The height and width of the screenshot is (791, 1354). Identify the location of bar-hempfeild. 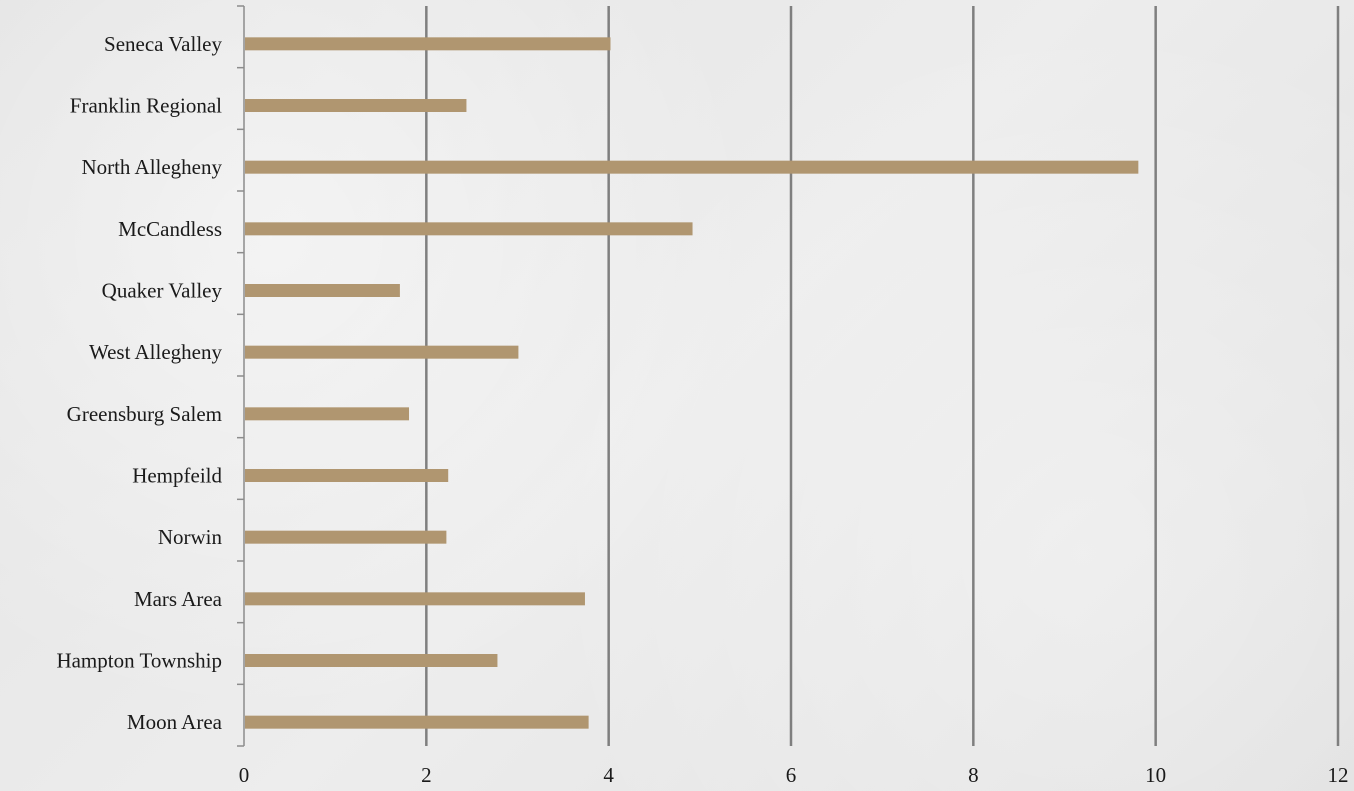
(347, 475).